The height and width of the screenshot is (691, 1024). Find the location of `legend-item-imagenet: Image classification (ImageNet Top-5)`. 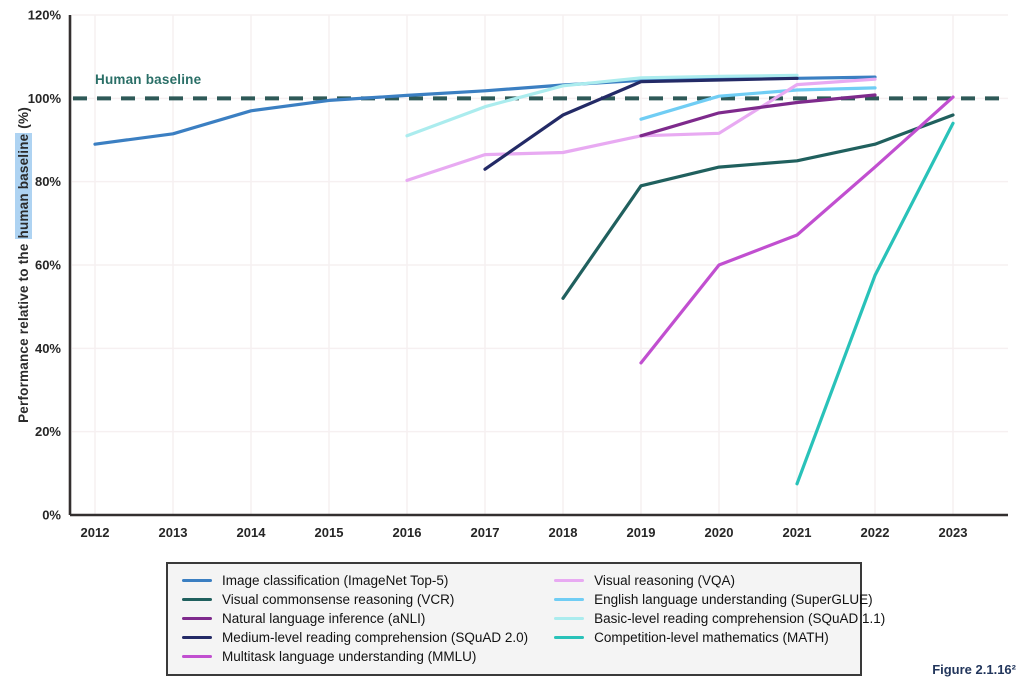

legend-item-imagenet: Image classification (ImageNet Top-5) is located at coordinates (355, 580).